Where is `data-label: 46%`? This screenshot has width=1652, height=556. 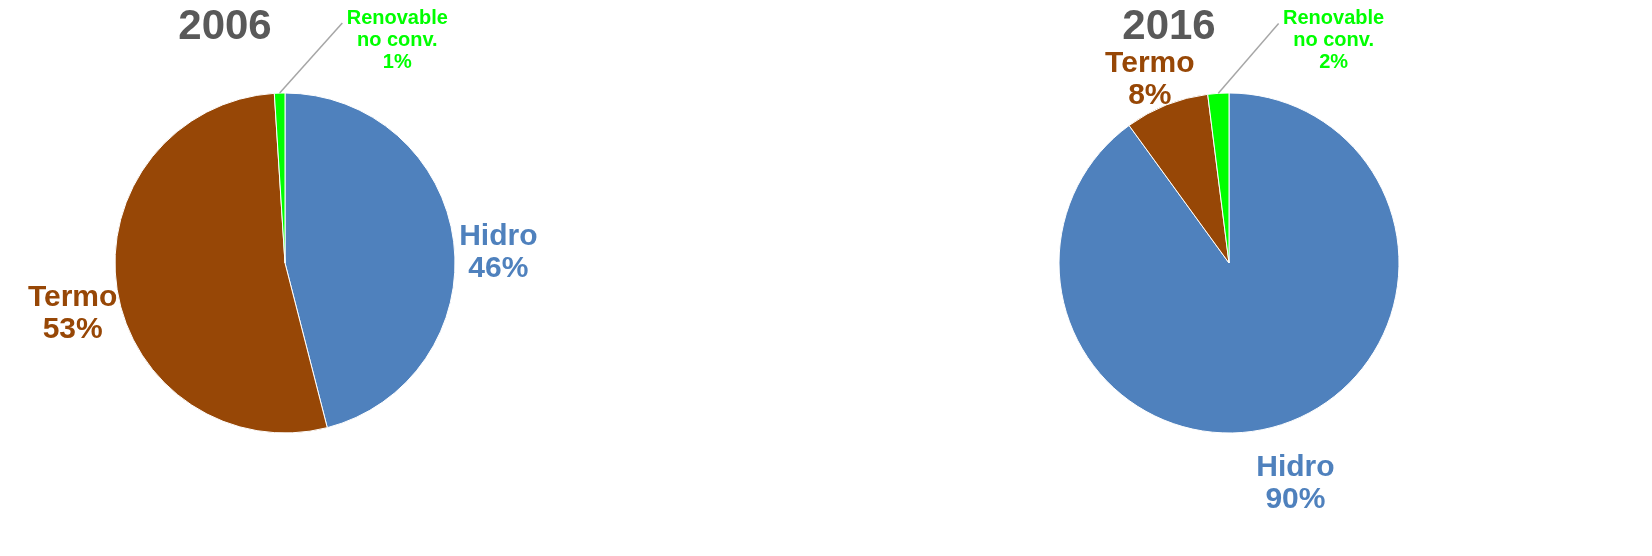 data-label: 46% is located at coordinates (498, 267).